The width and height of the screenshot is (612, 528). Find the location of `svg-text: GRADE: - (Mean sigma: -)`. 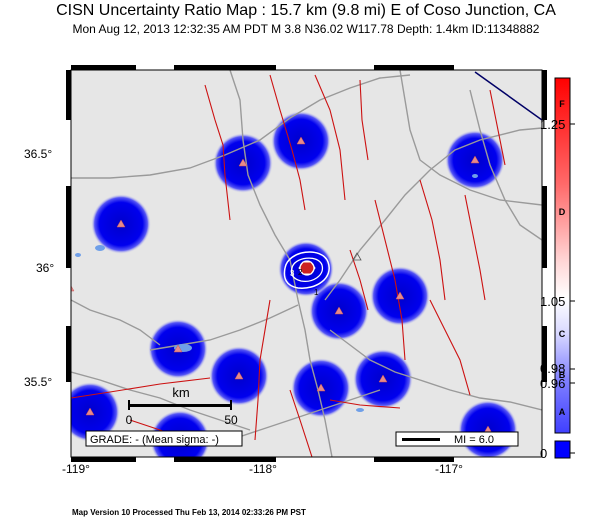

svg-text: GRADE: - (Mean sigma: -) is located at coordinates (154, 440).